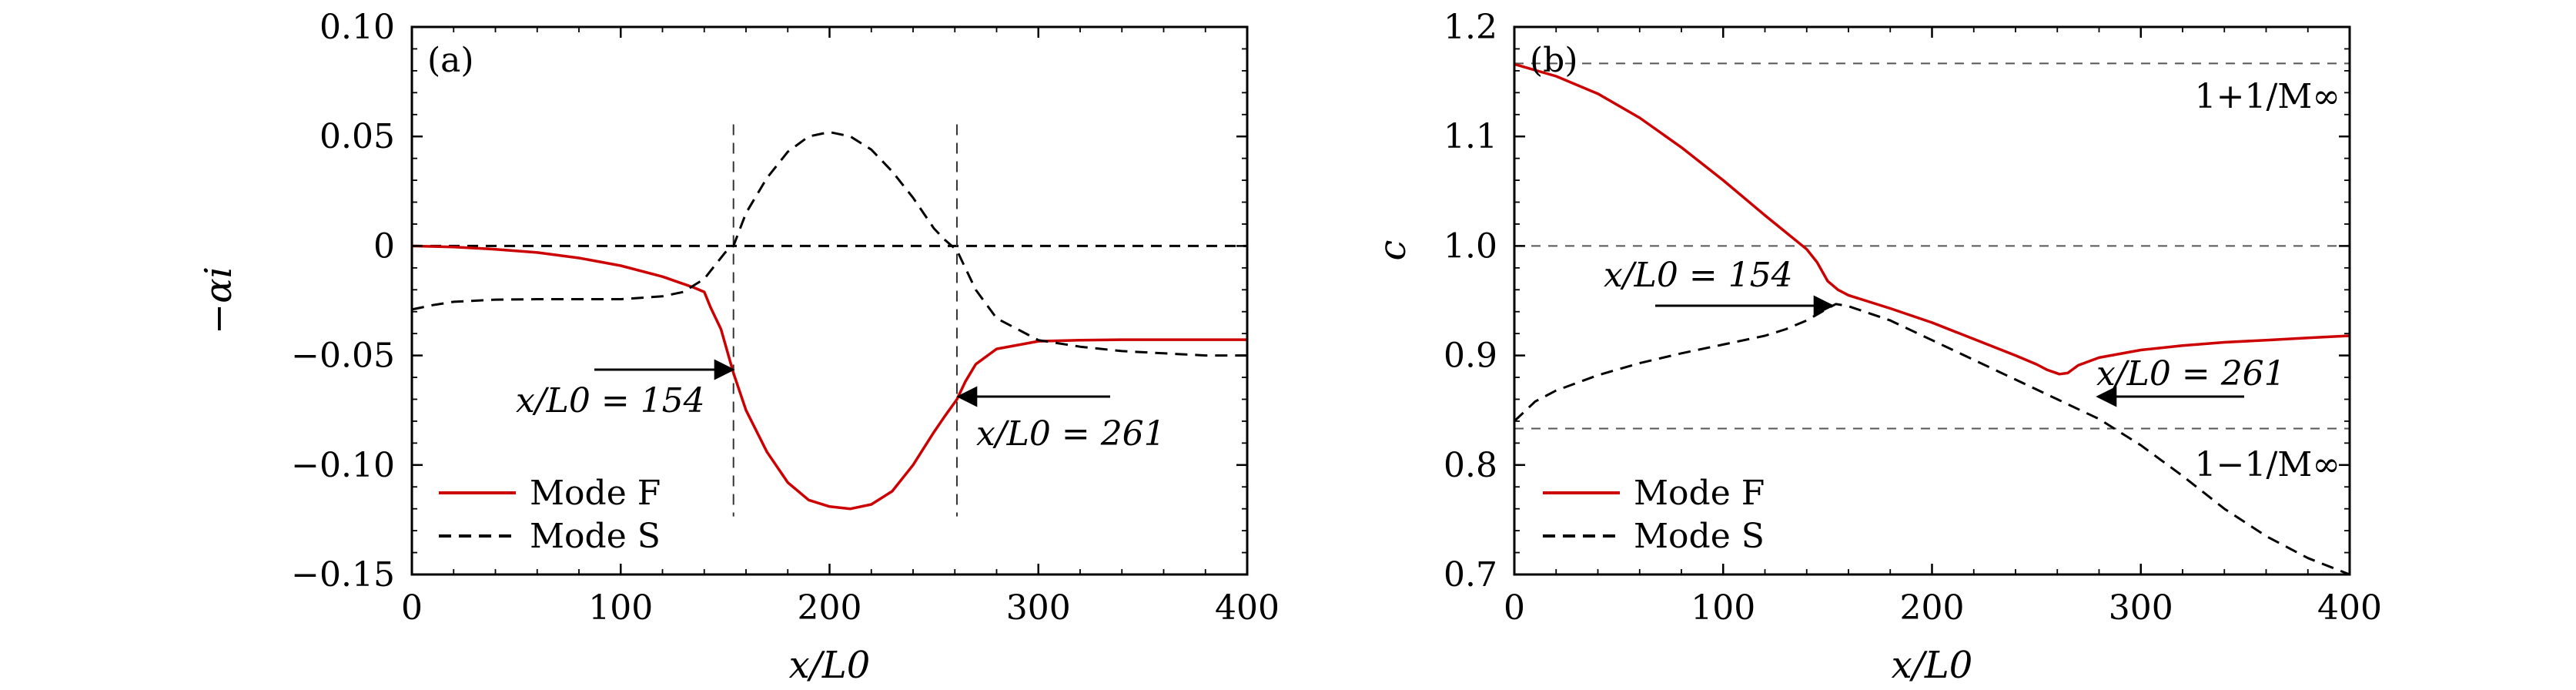 This screenshot has width=2576, height=690. I want to click on reference-line-label: 1+1/M∞, so click(2268, 96).